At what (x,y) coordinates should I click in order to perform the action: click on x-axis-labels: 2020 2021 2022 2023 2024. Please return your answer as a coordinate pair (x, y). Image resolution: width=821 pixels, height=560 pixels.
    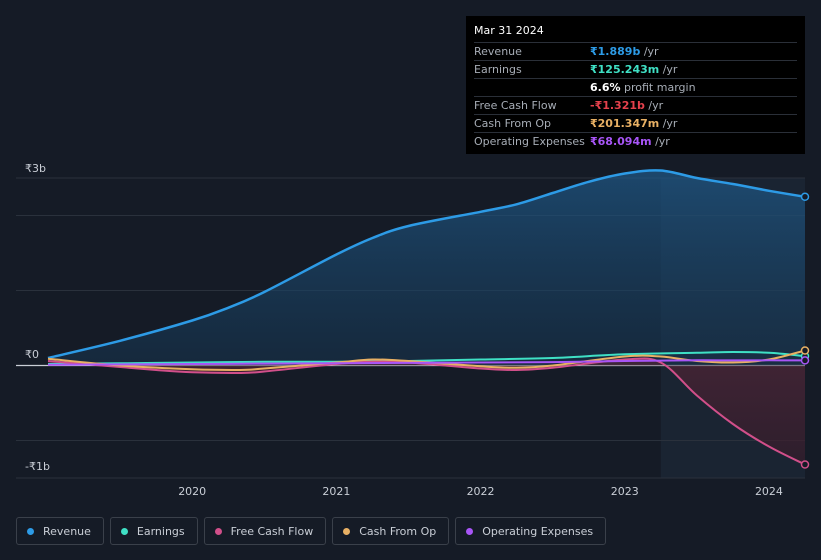
    Looking at the image, I should click on (480, 491).